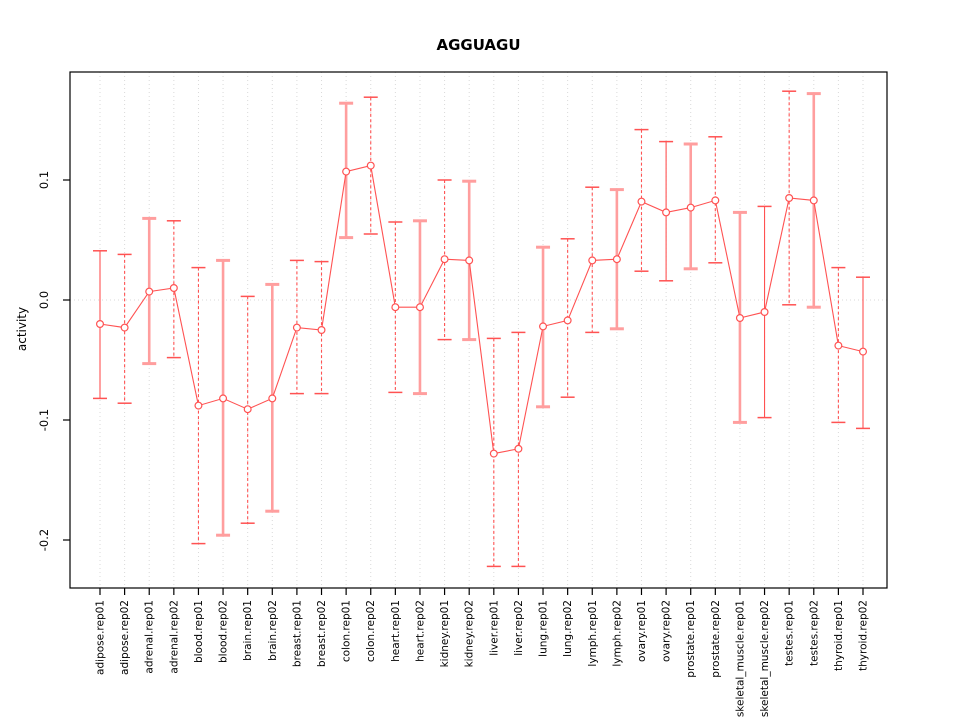 The width and height of the screenshot is (960, 720). What do you see at coordinates (478, 45) in the screenshot?
I see `chart-title: AGGUAGU` at bounding box center [478, 45].